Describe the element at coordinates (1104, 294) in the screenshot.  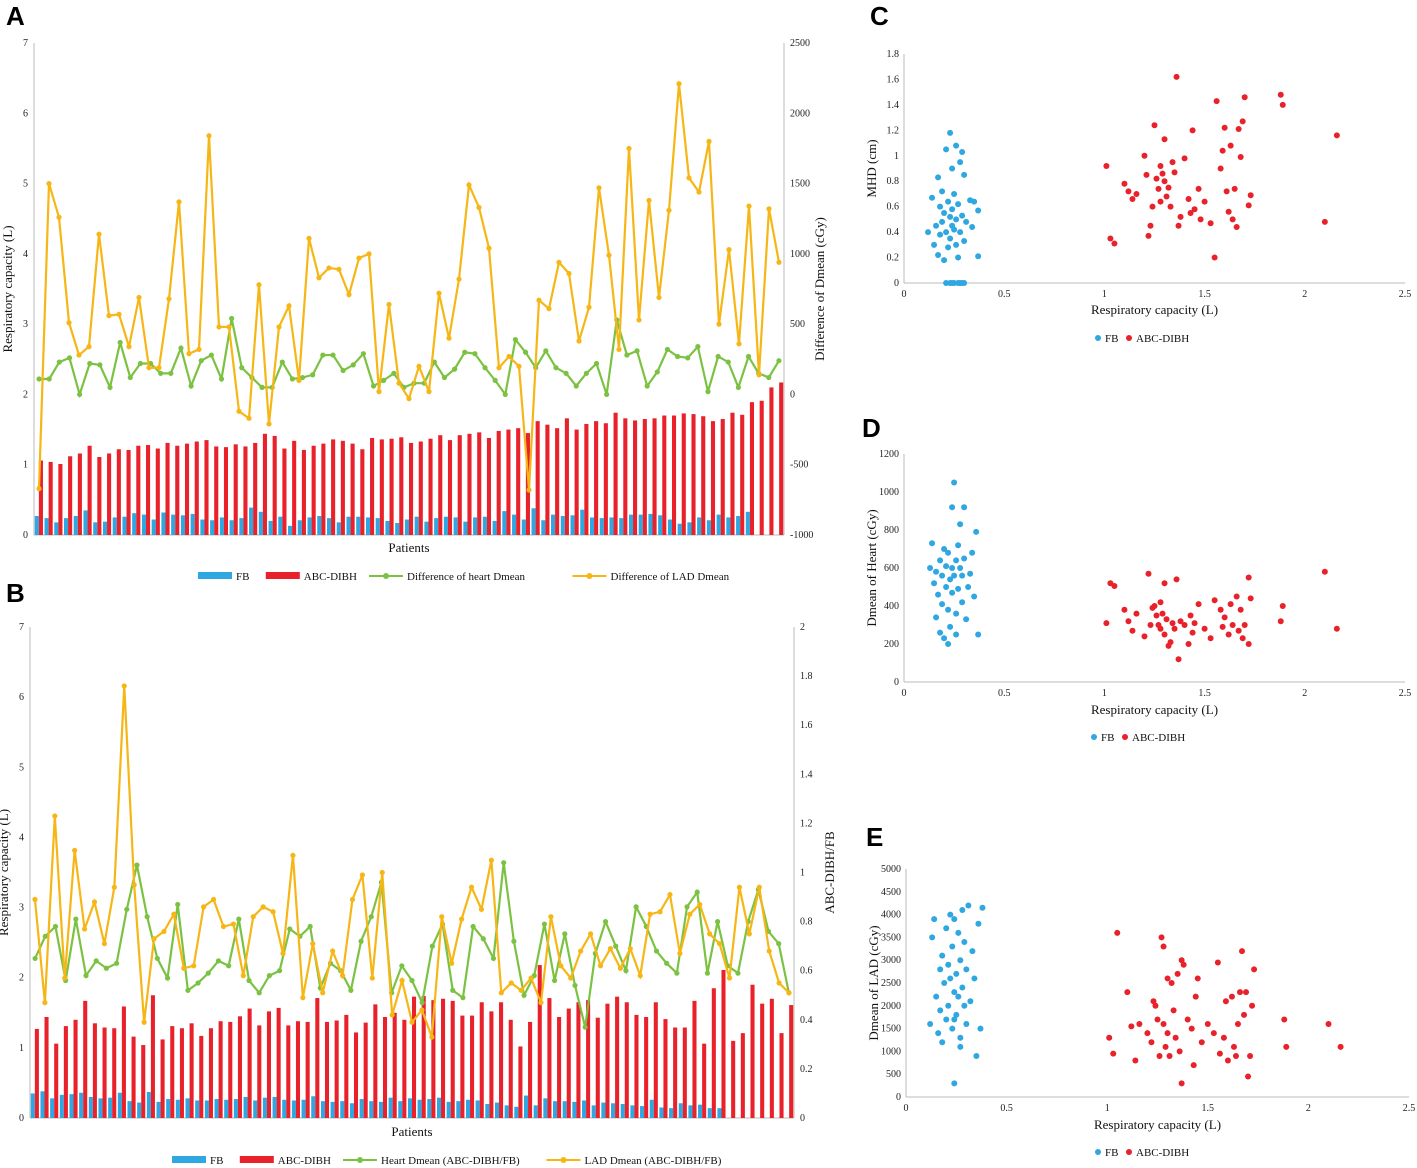
I see `x-tick-label: 1` at that location.